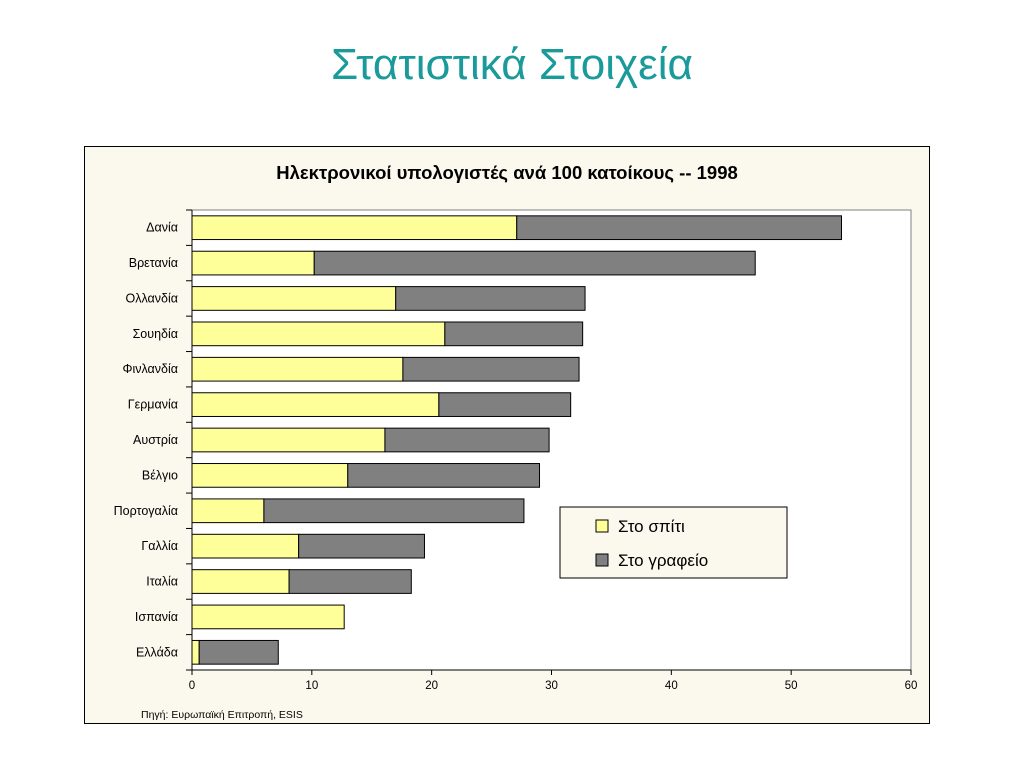 This screenshot has height=768, width=1024. I want to click on legend-label-office: Στο γραφείο, so click(663, 560).